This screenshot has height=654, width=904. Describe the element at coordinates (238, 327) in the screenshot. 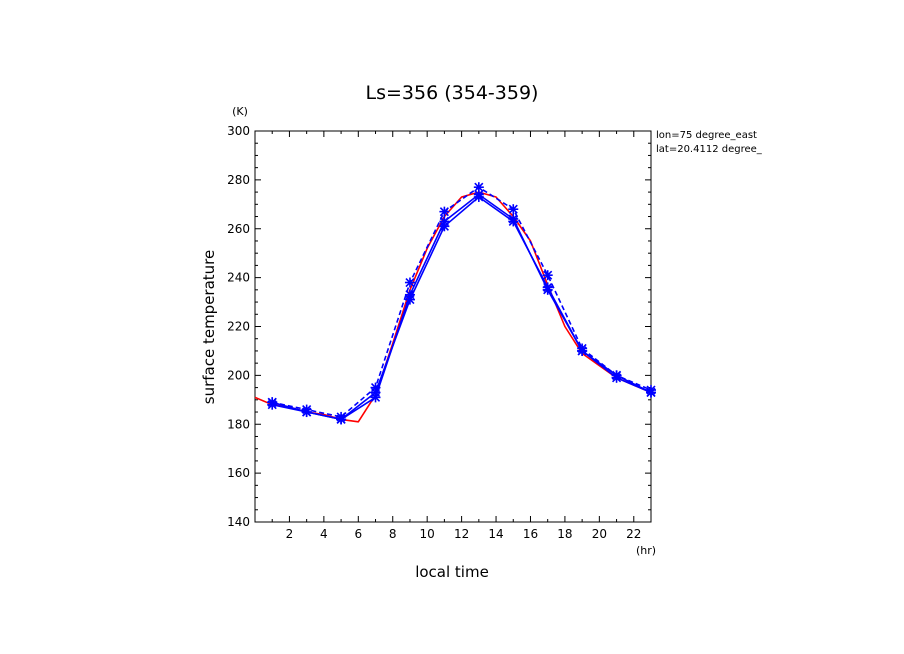

I see `y-tick-label: 220` at that location.